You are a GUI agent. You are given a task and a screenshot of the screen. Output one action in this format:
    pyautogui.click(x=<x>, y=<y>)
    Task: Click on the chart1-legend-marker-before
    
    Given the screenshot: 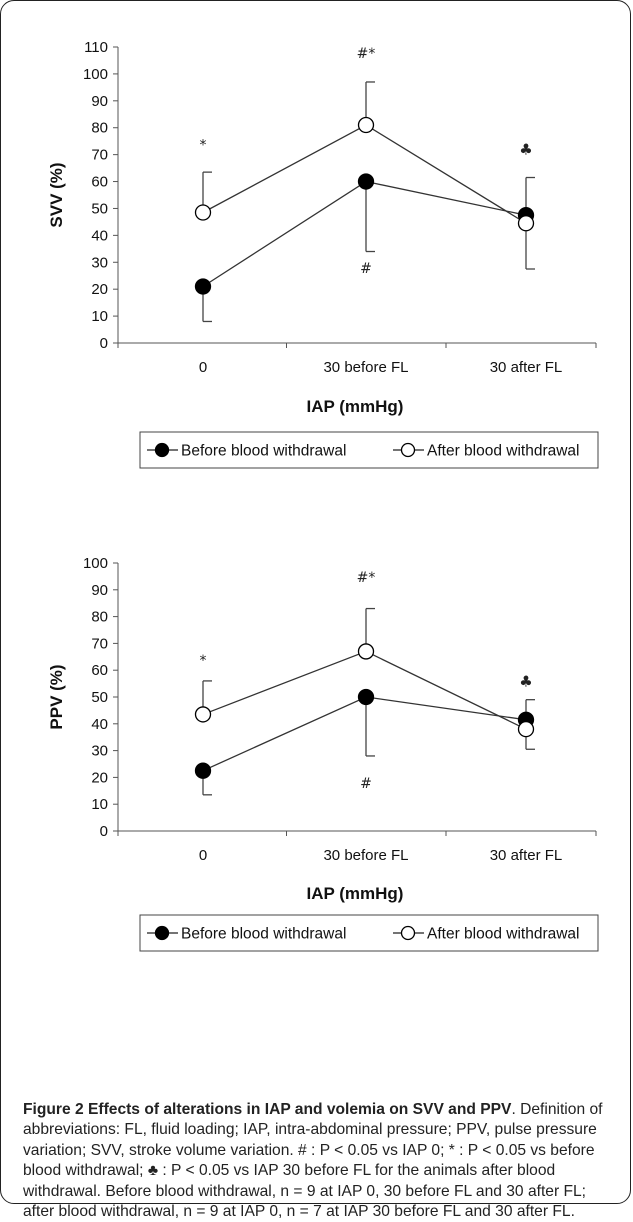 What is the action you would take?
    pyautogui.click(x=162, y=450)
    